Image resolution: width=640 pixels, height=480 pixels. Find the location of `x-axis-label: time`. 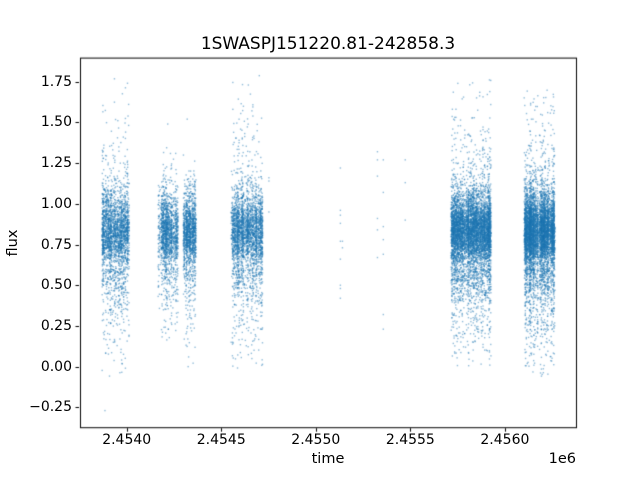

x-axis-label: time is located at coordinates (328, 459).